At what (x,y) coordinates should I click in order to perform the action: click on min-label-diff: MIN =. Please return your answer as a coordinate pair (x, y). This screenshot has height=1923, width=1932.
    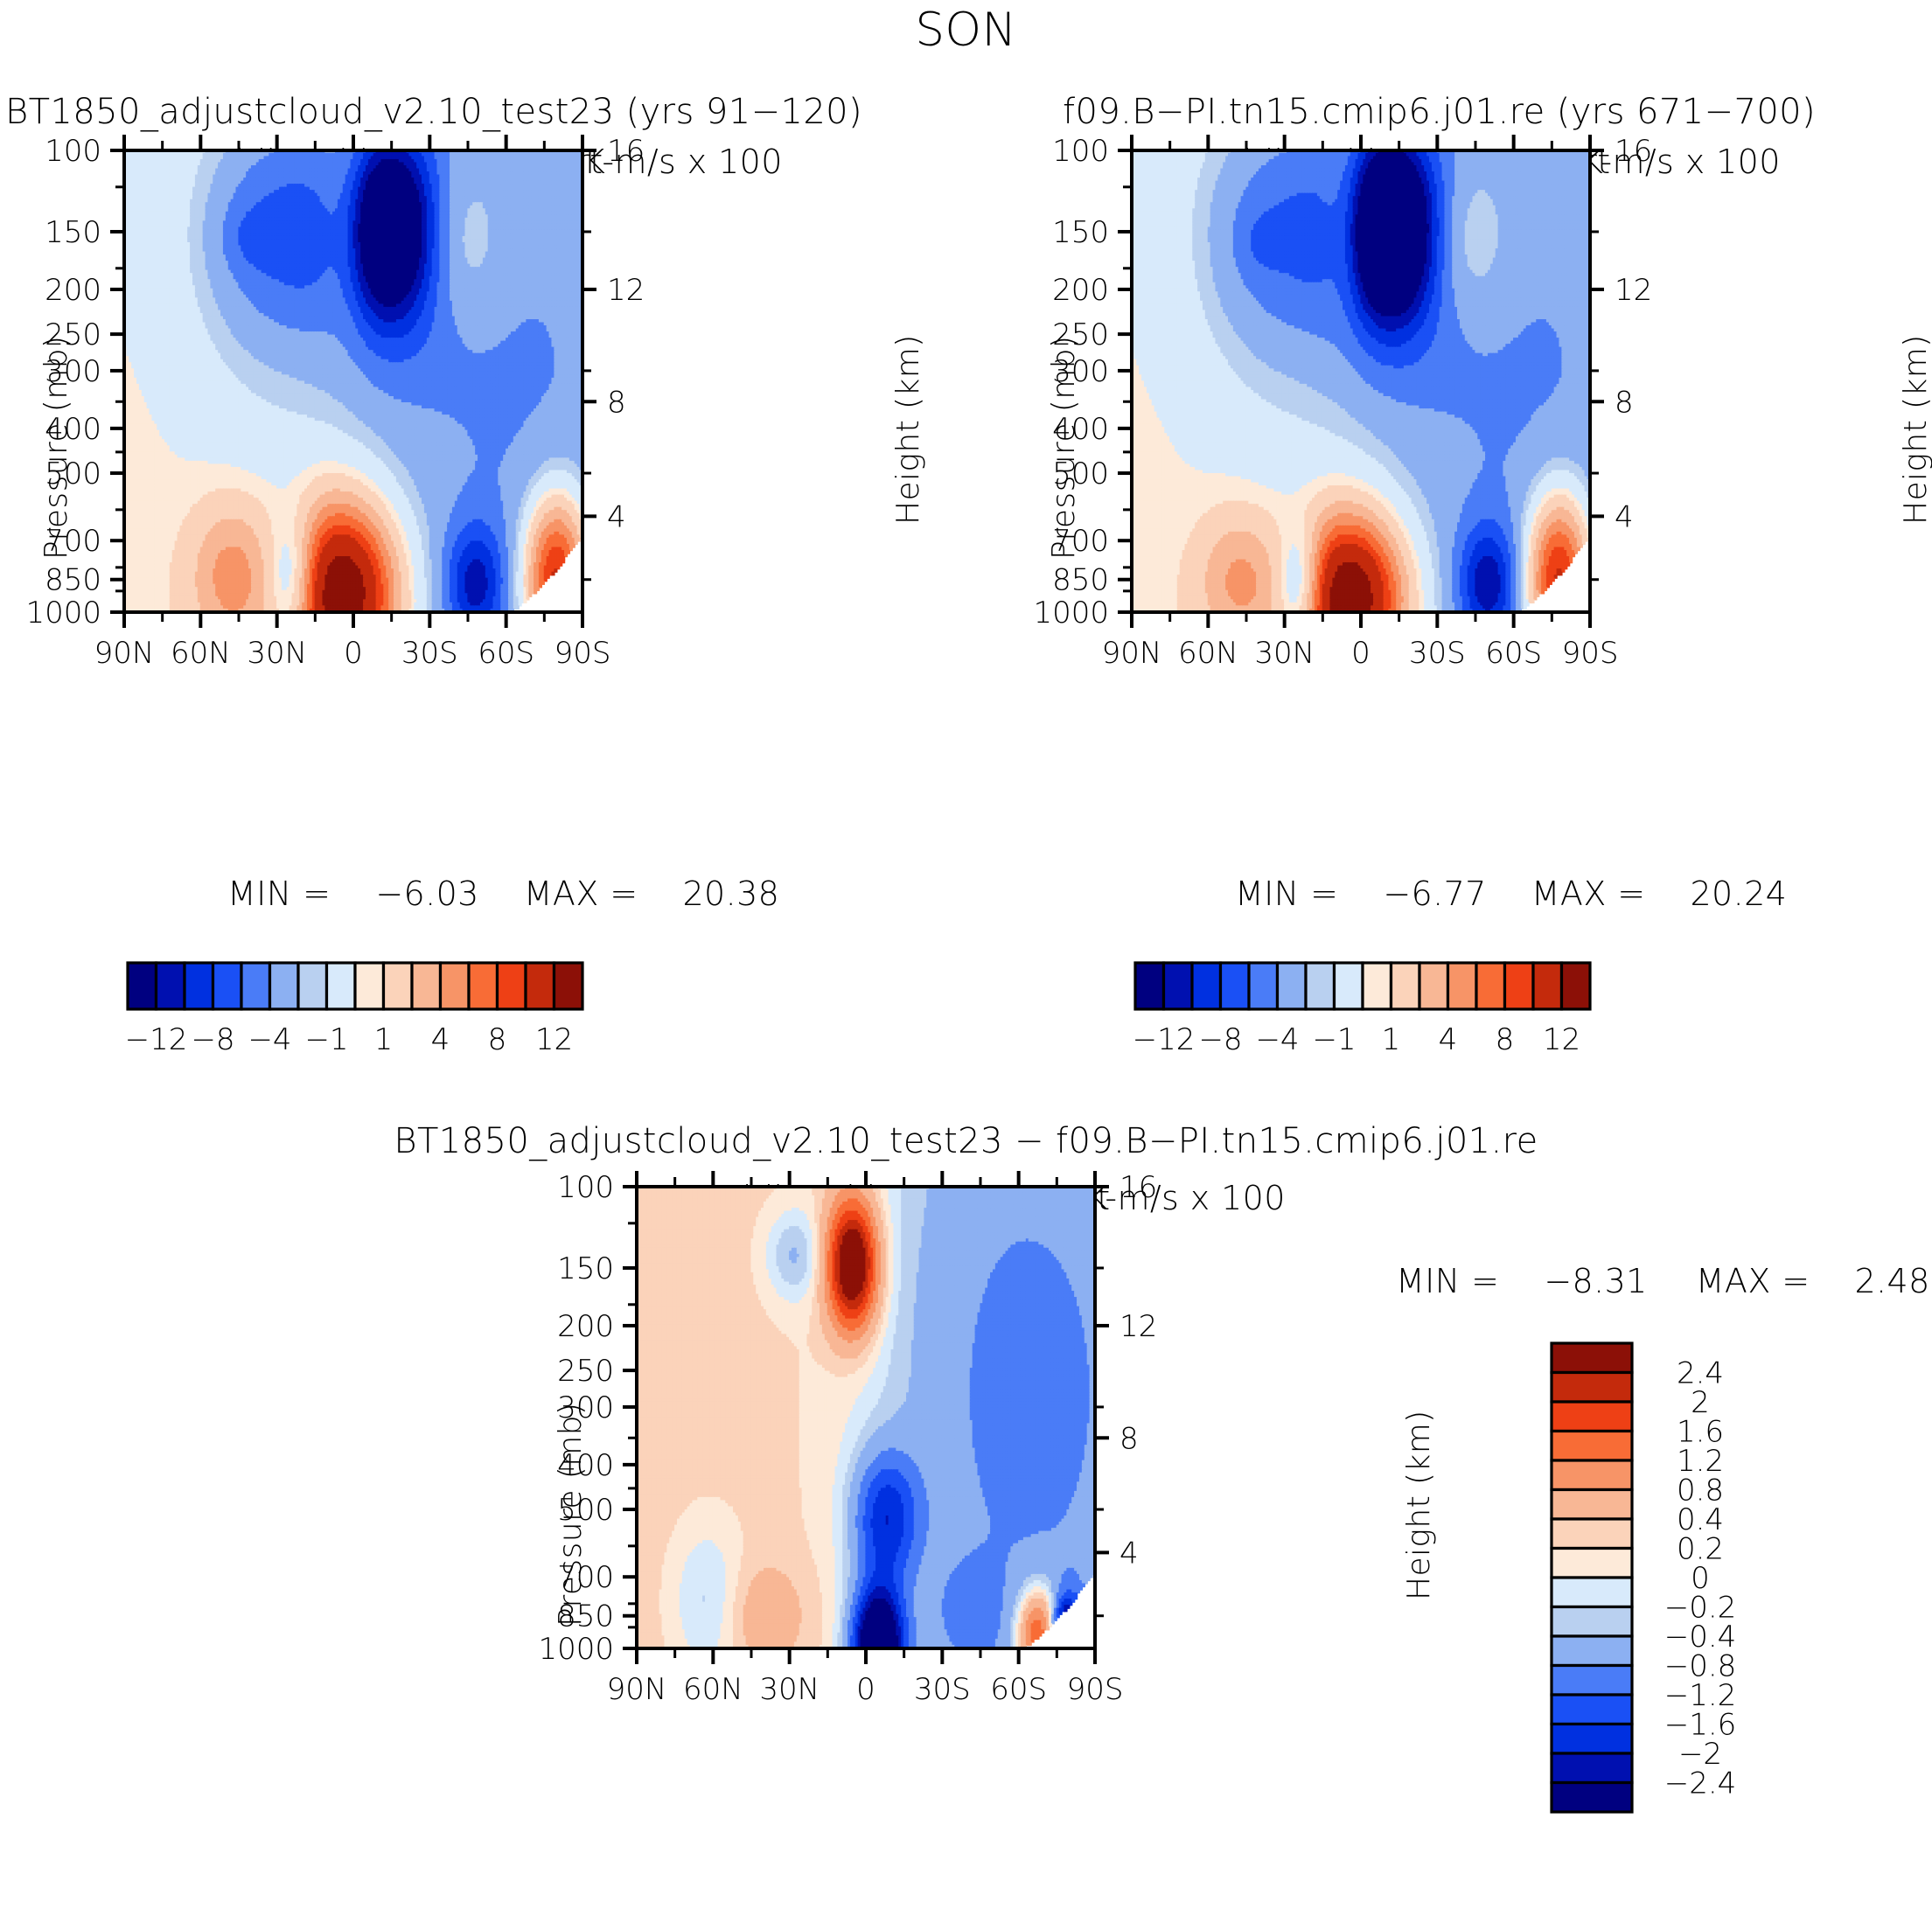
    Looking at the image, I should click on (1447, 1281).